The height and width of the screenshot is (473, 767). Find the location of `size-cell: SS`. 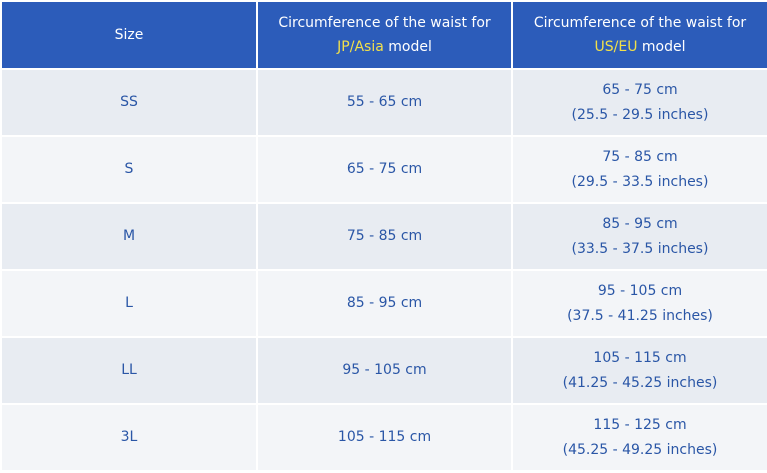

size-cell: SS is located at coordinates (129, 102).